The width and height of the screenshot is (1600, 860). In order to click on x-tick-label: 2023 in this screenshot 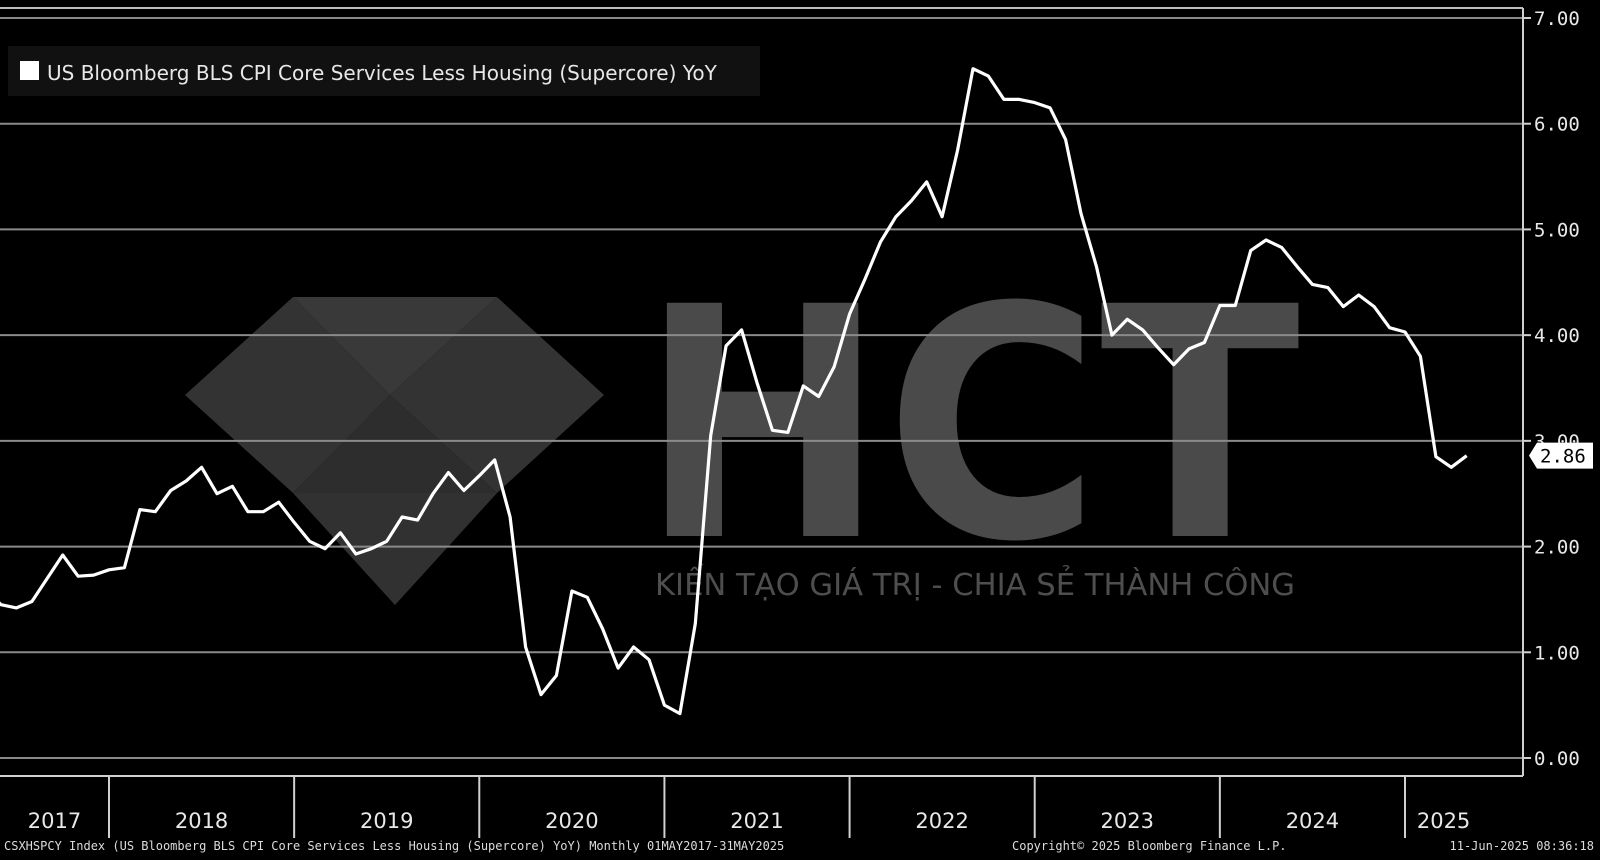, I will do `click(1127, 821)`.